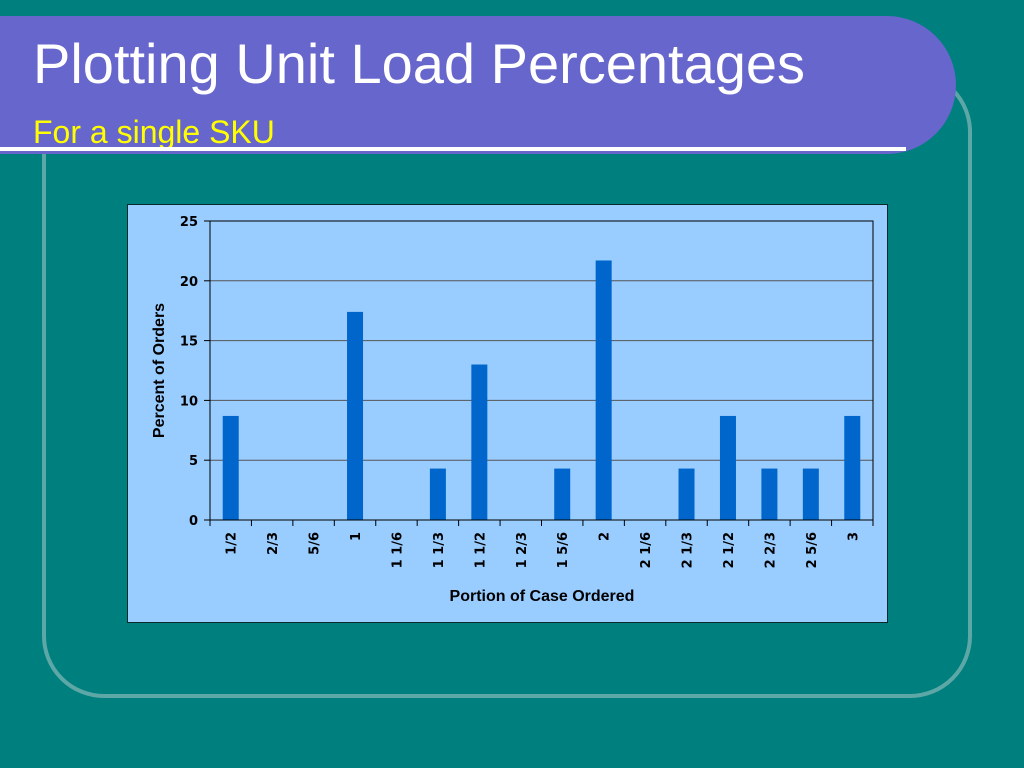  What do you see at coordinates (189, 222) in the screenshot?
I see `y-tick-label: 25` at bounding box center [189, 222].